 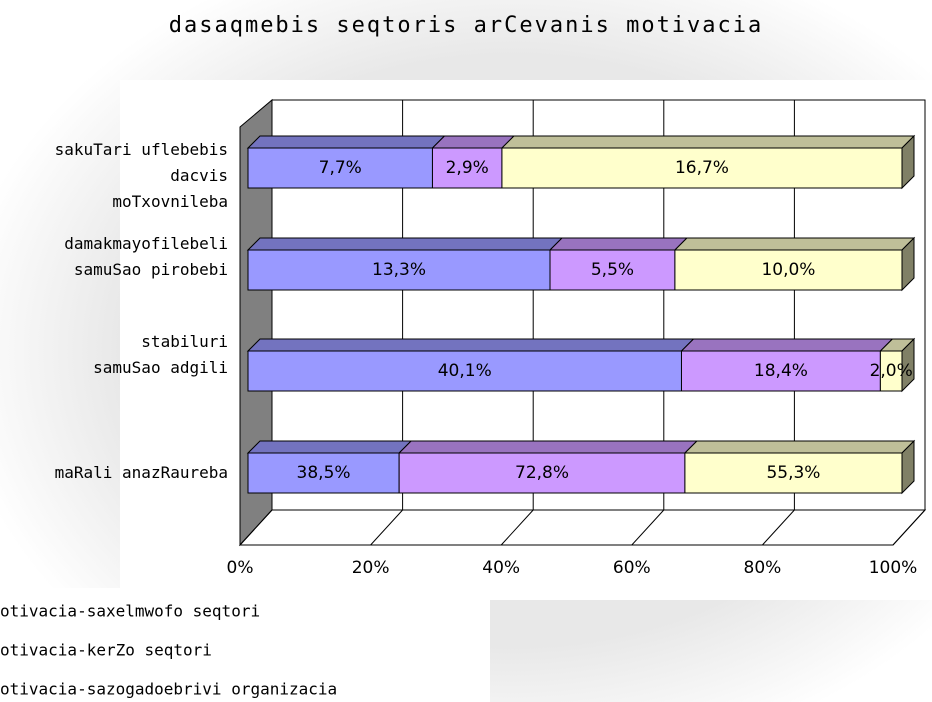 What do you see at coordinates (106, 650) in the screenshot?
I see `legend-label: otivacia-kerZo seqtori` at bounding box center [106, 650].